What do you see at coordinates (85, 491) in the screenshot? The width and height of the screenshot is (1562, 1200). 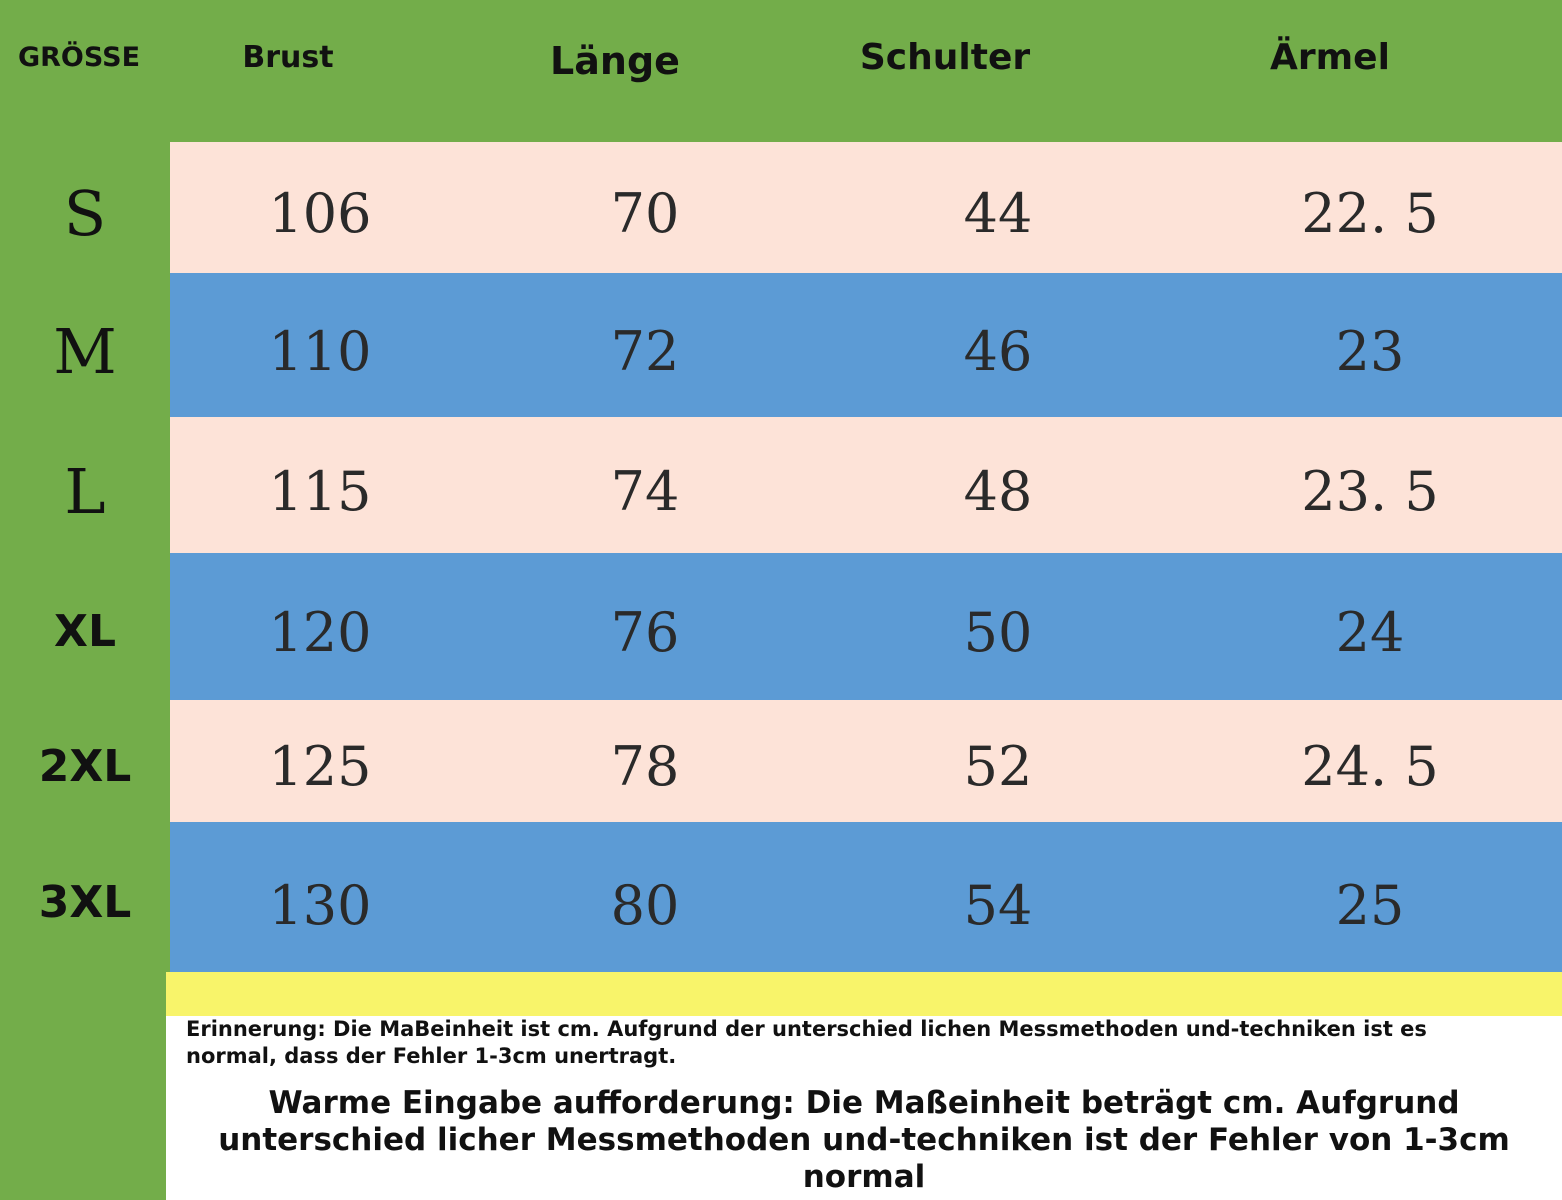 I see `size-label: L` at bounding box center [85, 491].